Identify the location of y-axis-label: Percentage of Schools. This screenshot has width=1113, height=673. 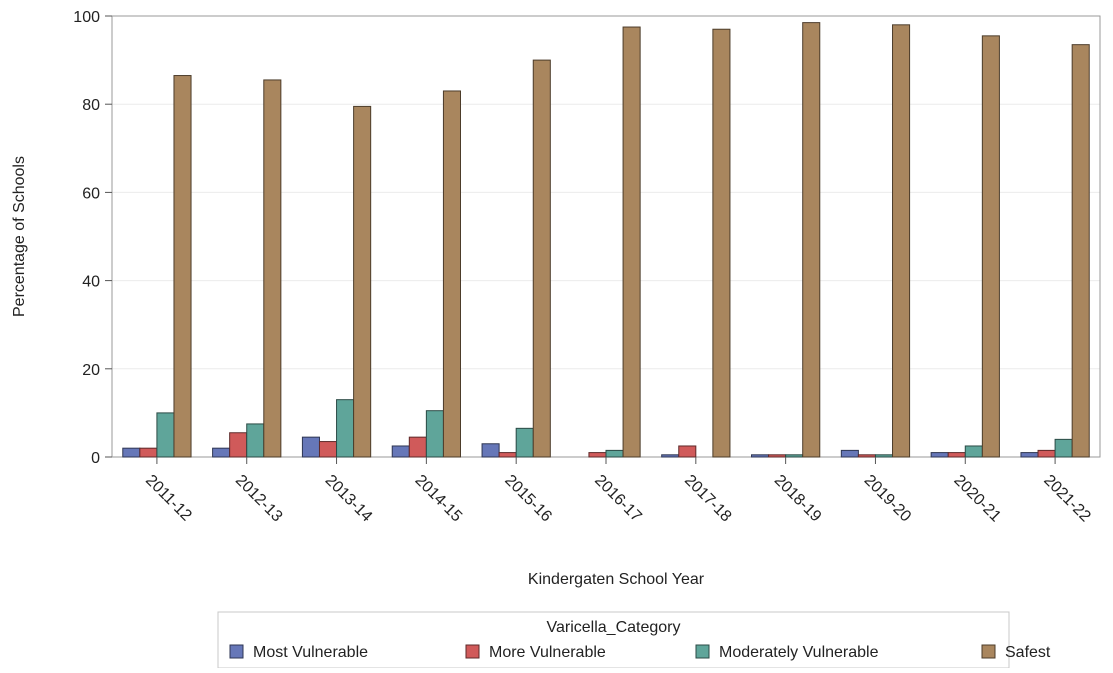
(19, 236).